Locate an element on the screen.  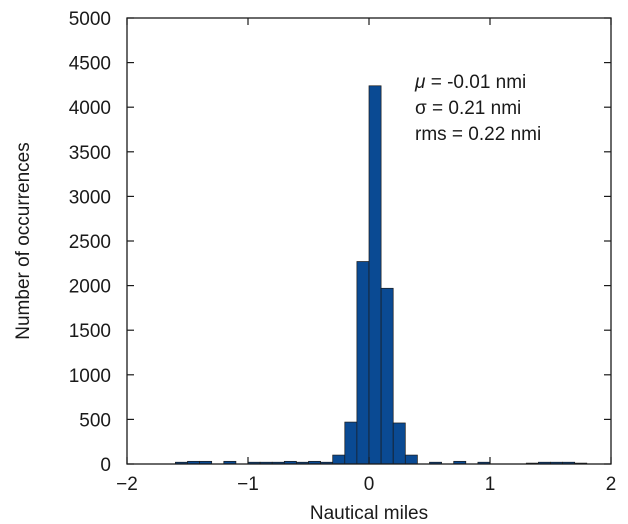
x-axis-title: Nautical miles is located at coordinates (369, 513).